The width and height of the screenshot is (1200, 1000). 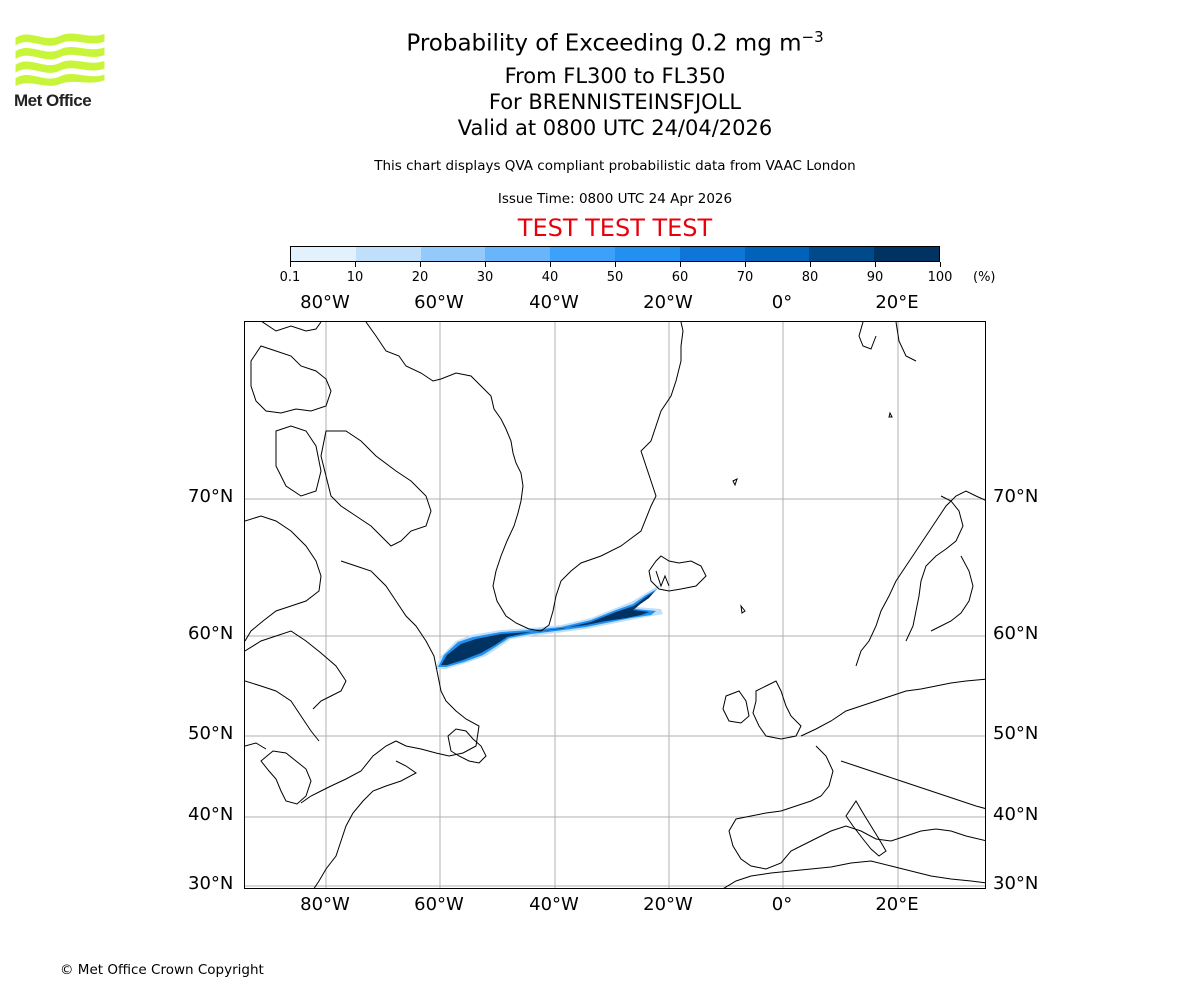 I want to click on copyright: © Met Office Crown Copyright, so click(x=162, y=970).